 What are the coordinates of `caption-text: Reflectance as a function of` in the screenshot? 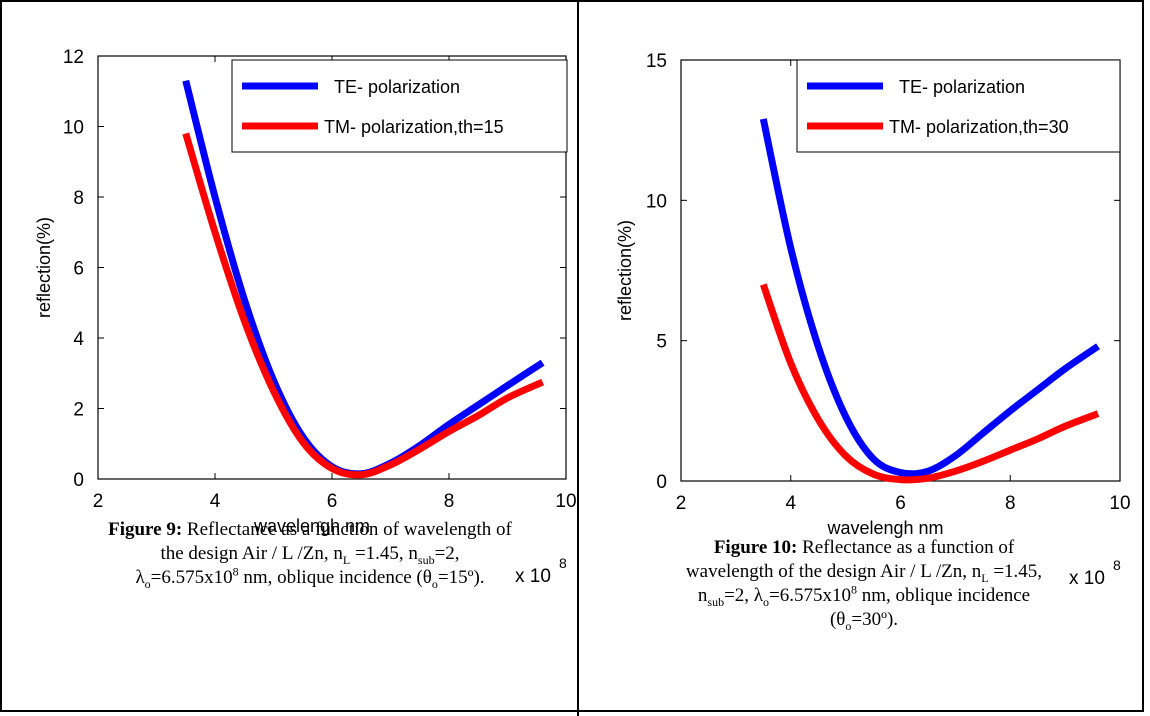 It's located at (906, 547).